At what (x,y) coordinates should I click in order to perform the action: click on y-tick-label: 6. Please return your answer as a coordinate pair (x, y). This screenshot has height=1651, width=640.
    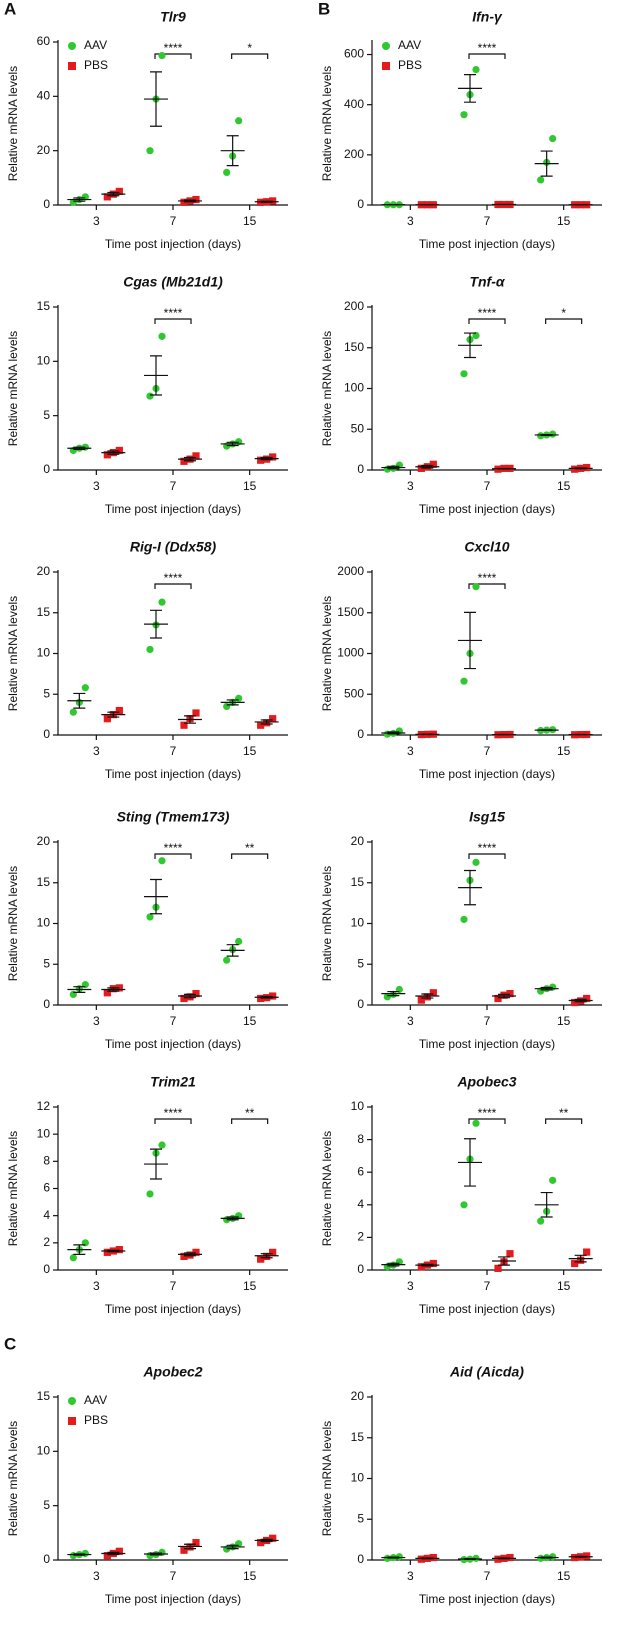
    Looking at the image, I should click on (46, 1188).